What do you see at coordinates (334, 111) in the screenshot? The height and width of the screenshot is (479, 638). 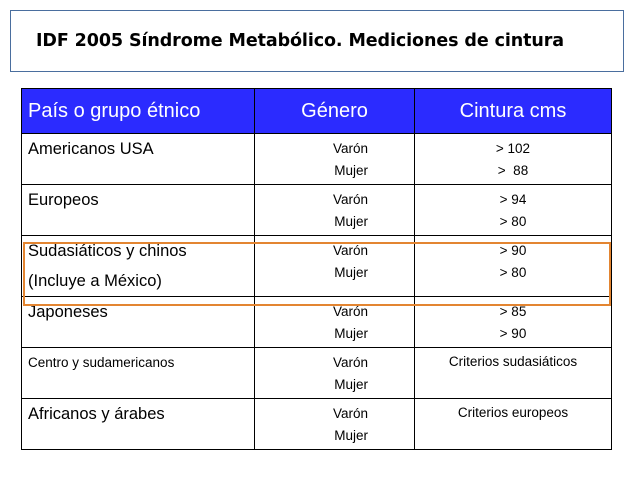 I see `header-gender: Género` at bounding box center [334, 111].